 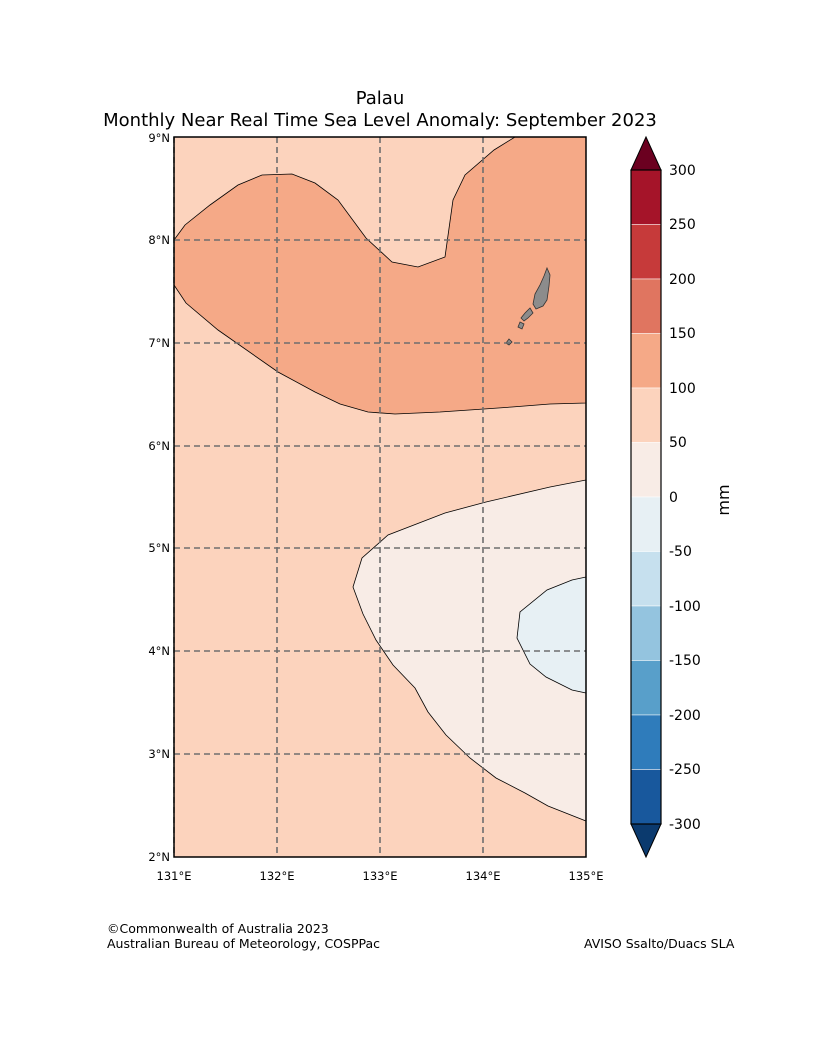 What do you see at coordinates (682, 280) in the screenshot?
I see `colorbar-tick-label: 200` at bounding box center [682, 280].